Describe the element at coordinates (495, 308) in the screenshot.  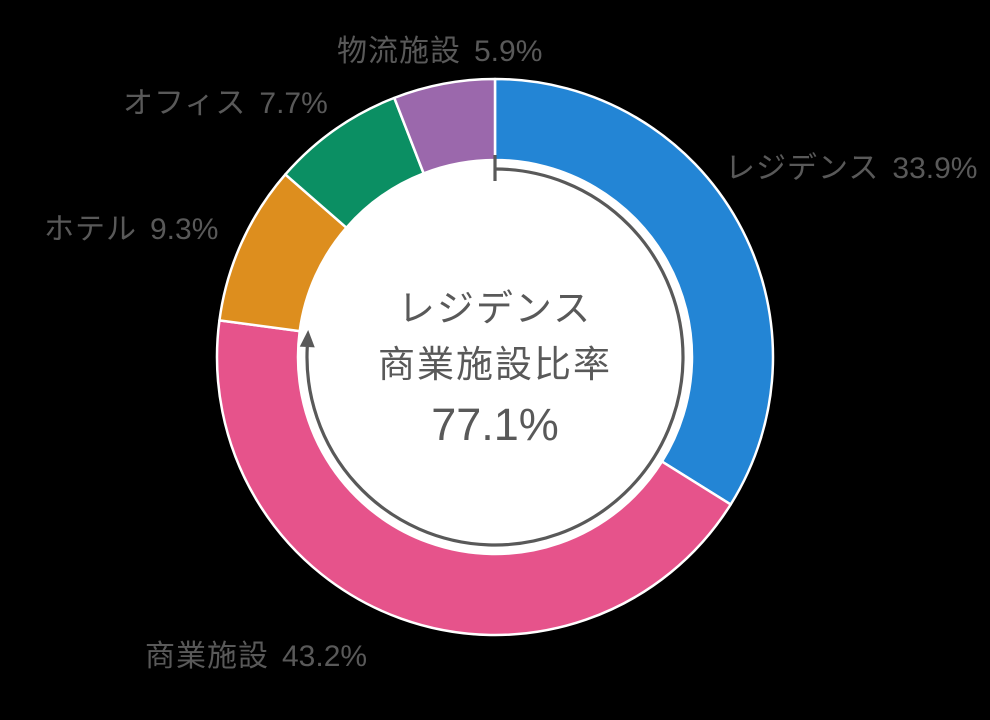
I see `center-line1: レジデンス` at that location.